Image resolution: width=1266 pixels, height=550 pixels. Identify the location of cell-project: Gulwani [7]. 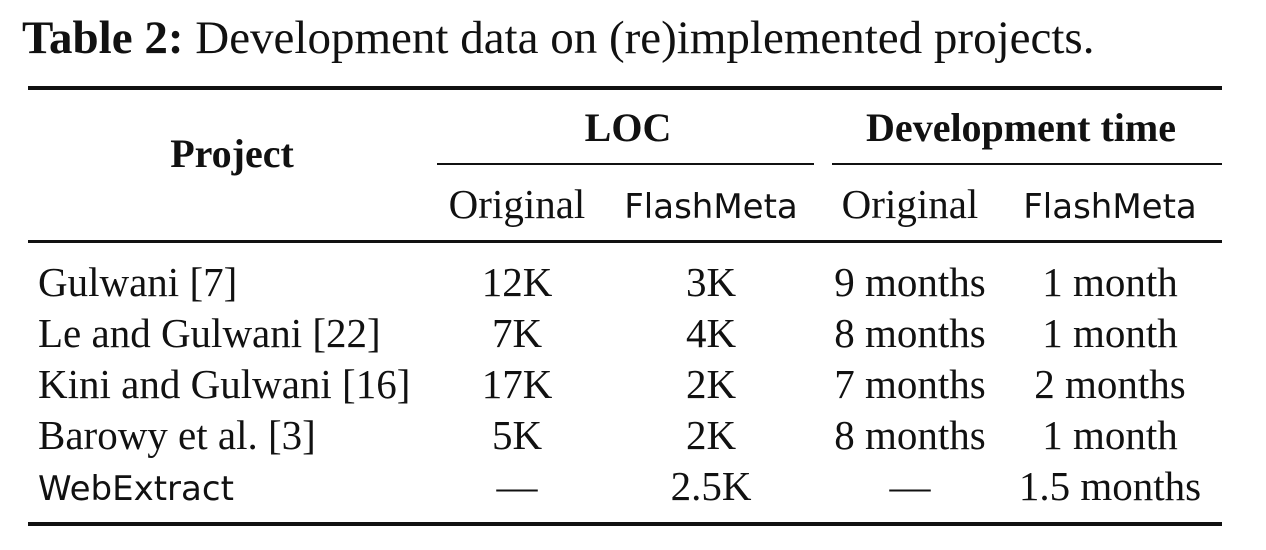
(138, 282).